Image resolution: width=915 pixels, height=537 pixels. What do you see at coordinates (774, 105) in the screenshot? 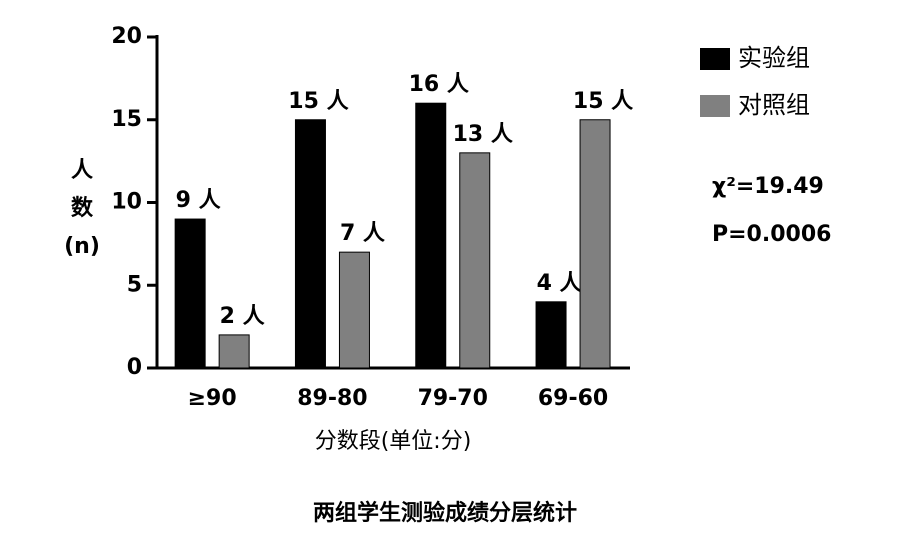
I see `legend-label: 对照组` at bounding box center [774, 105].